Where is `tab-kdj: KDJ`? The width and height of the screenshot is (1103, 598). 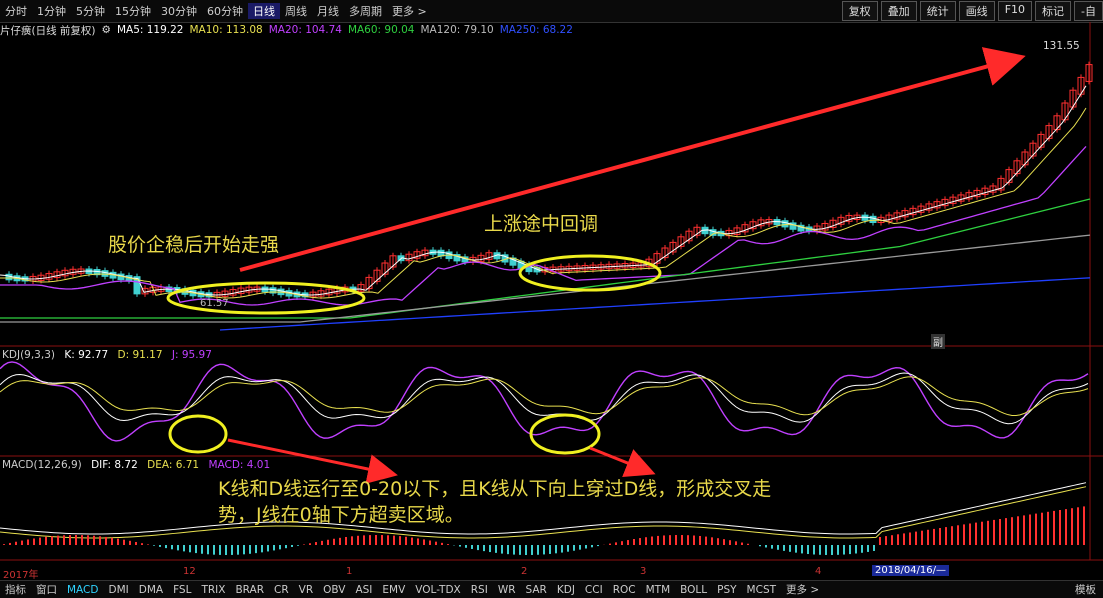
tab-kdj: KDJ is located at coordinates (565, 589).